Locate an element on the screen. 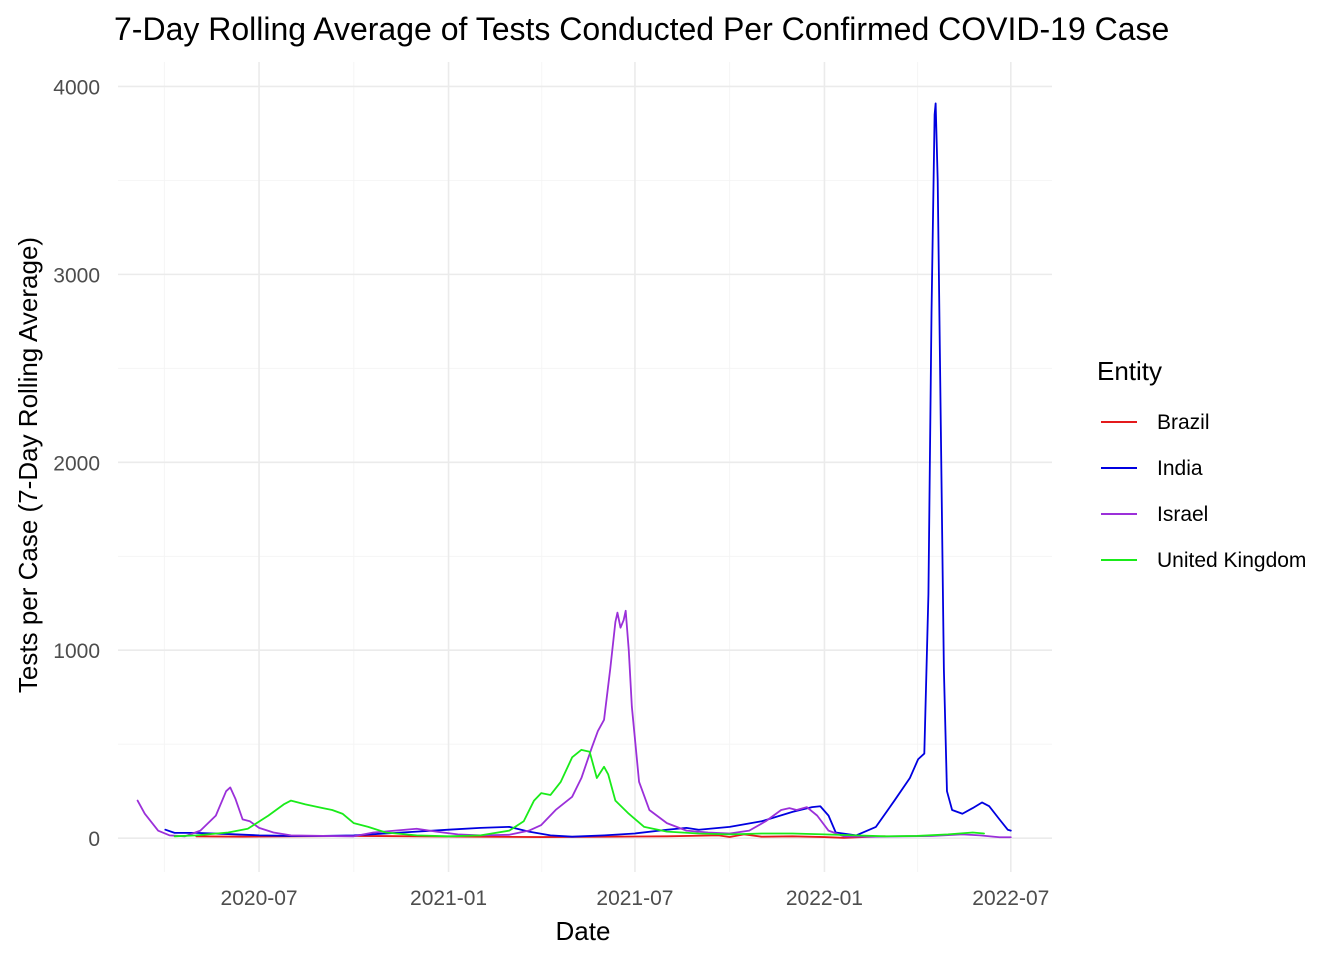 This screenshot has width=1344, height=960. series-line-united-kingdom is located at coordinates (579, 793).